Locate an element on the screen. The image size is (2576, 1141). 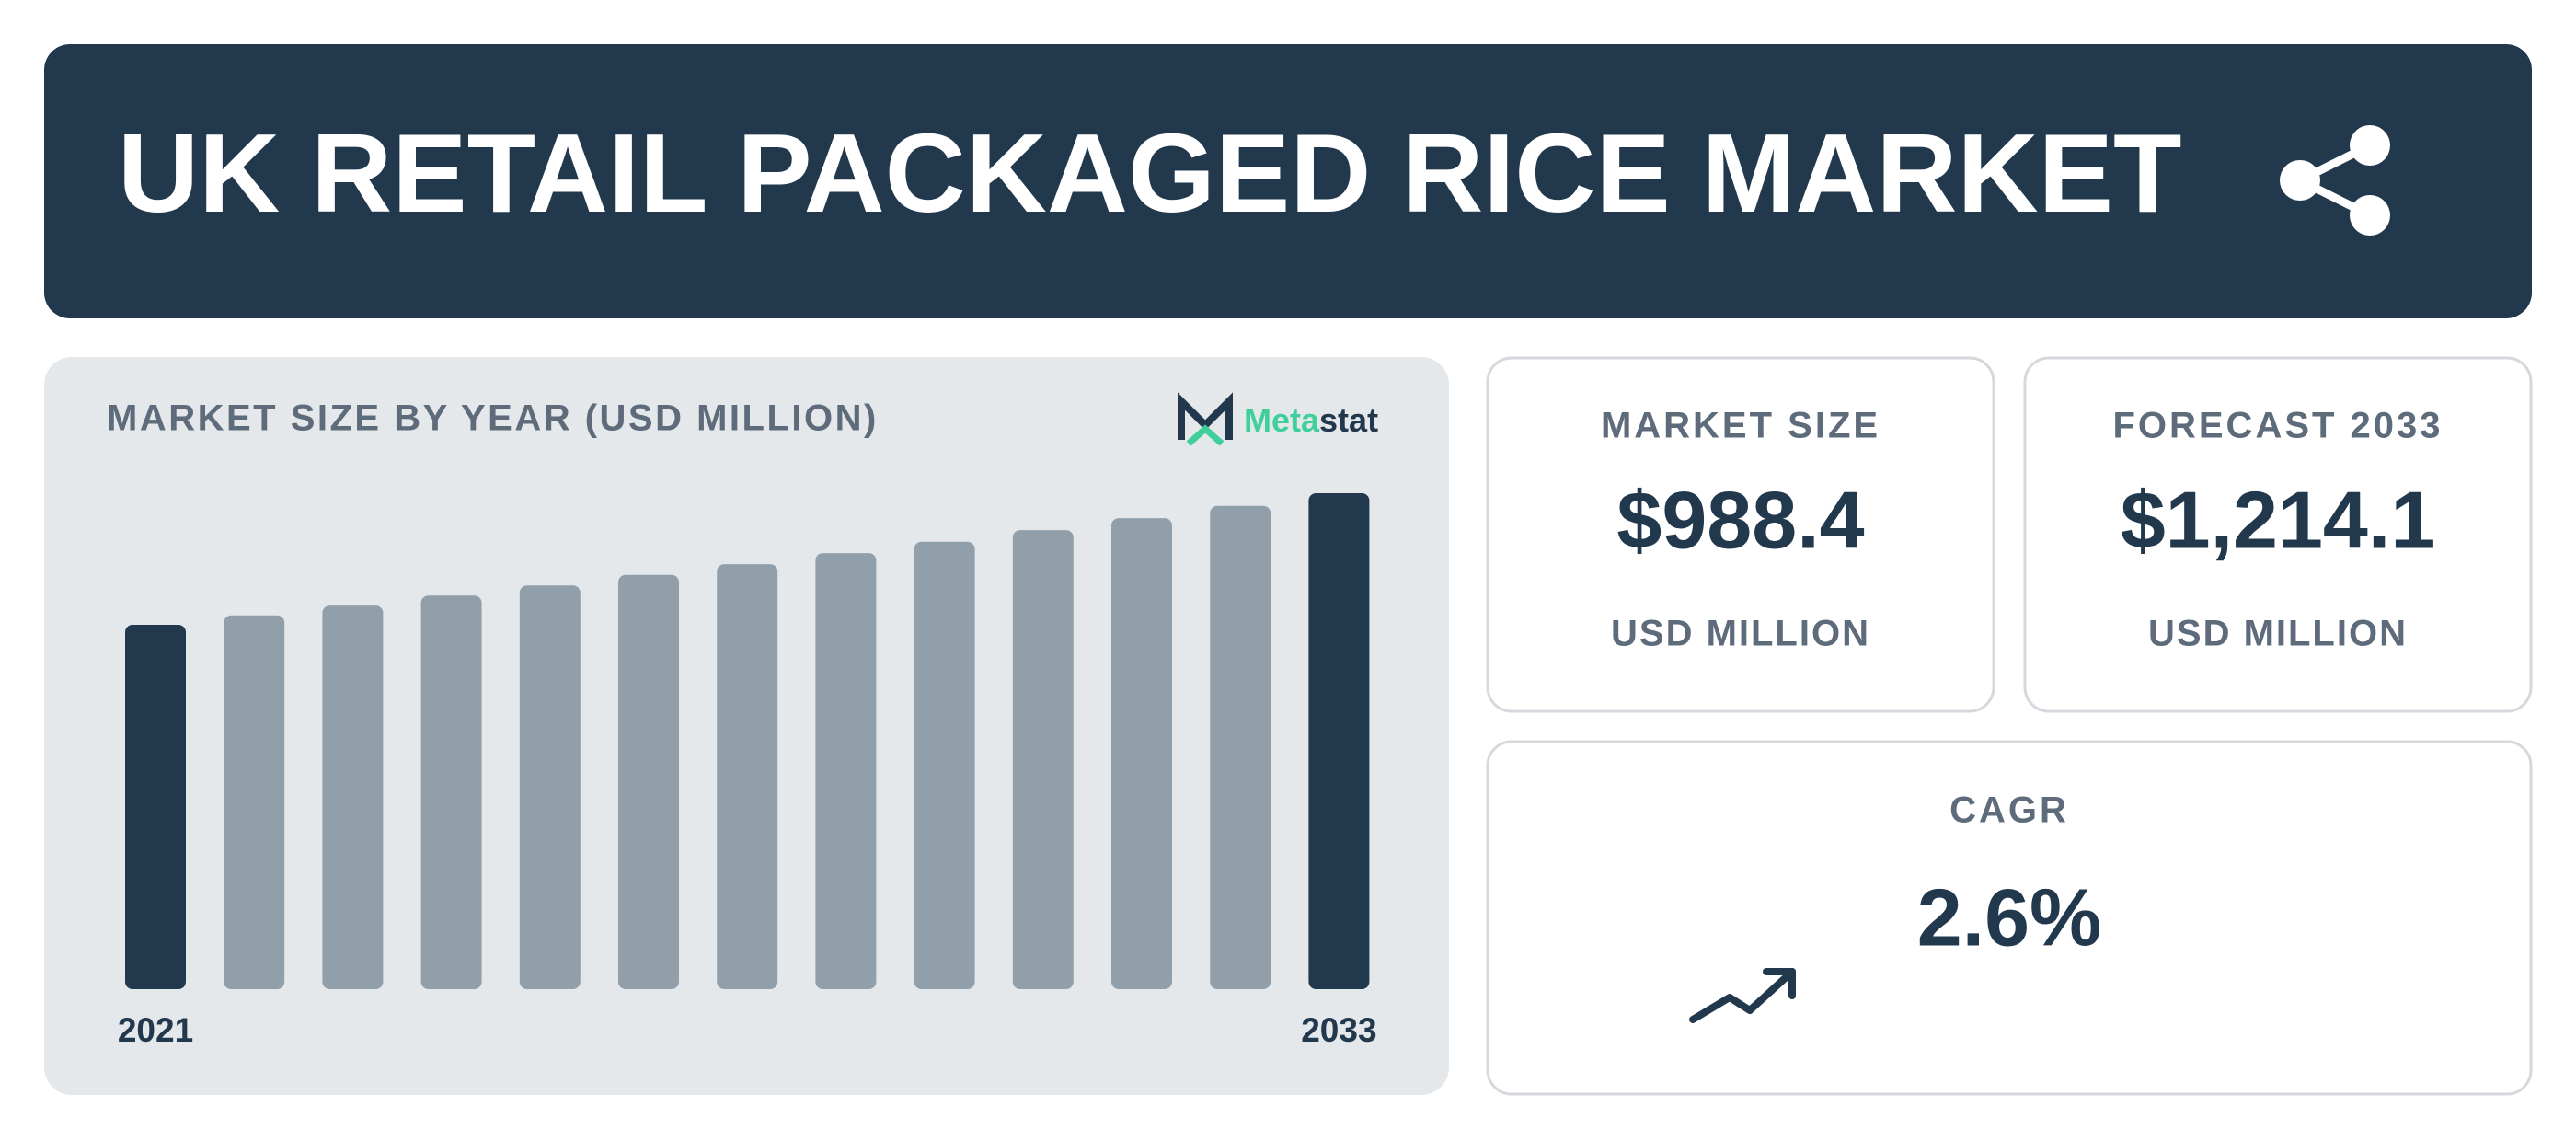
brand-logo: Metastat is located at coordinates (1278, 419).